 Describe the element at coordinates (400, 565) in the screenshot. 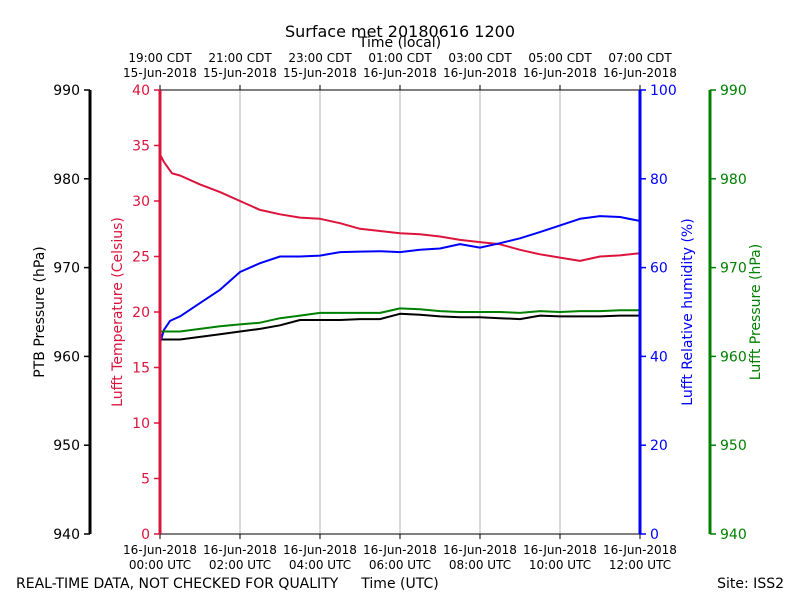

I see `x-tick-utc-time: 06:00 UTC` at that location.